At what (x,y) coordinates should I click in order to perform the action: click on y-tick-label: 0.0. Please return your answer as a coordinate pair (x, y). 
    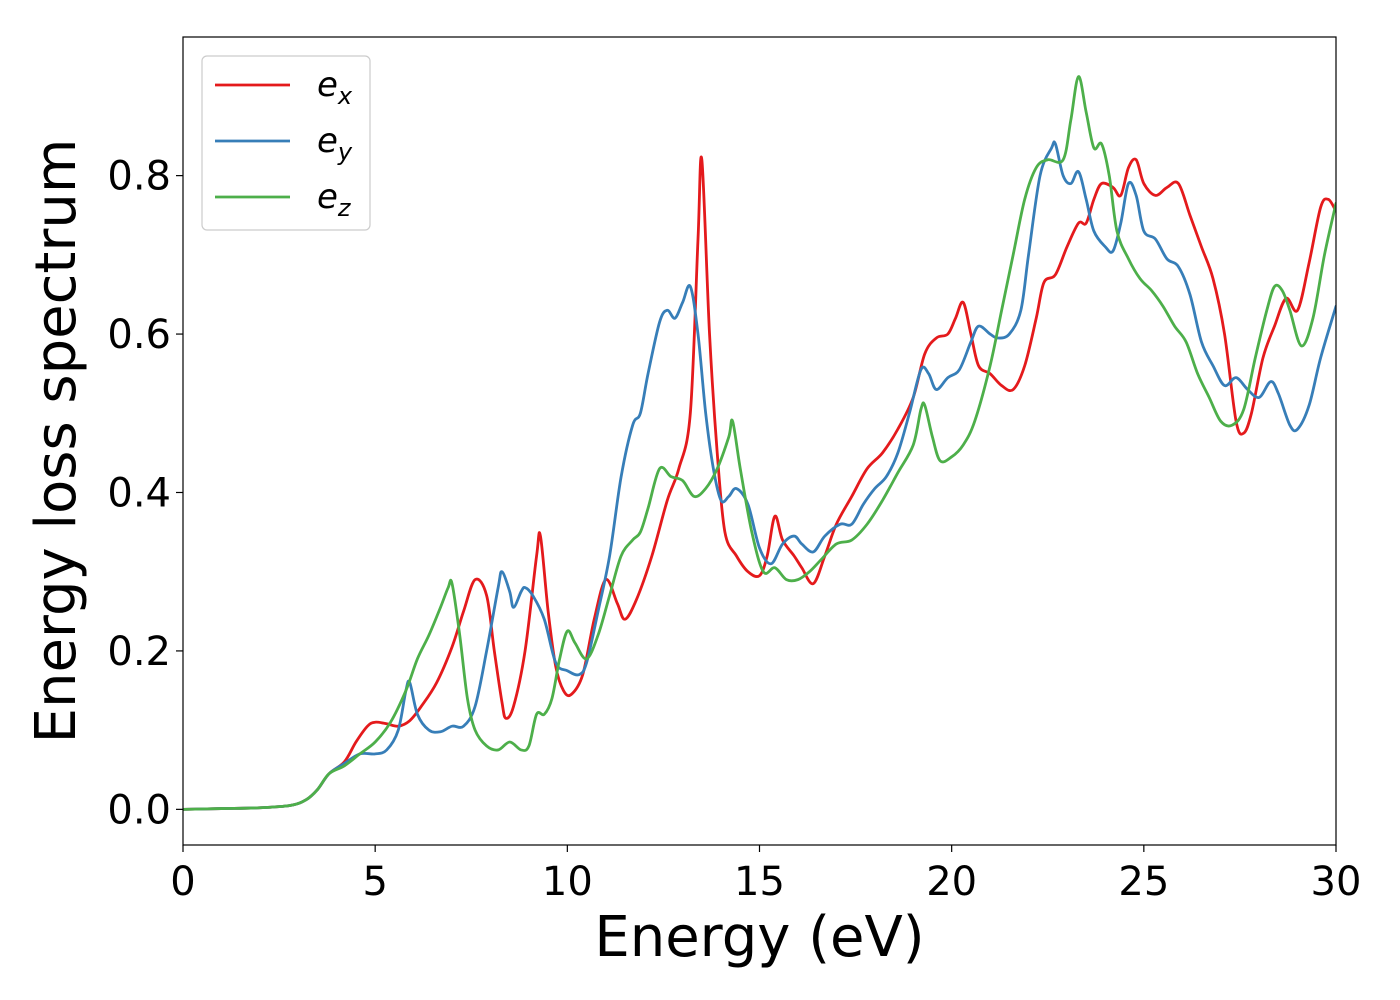
    Looking at the image, I should click on (139, 810).